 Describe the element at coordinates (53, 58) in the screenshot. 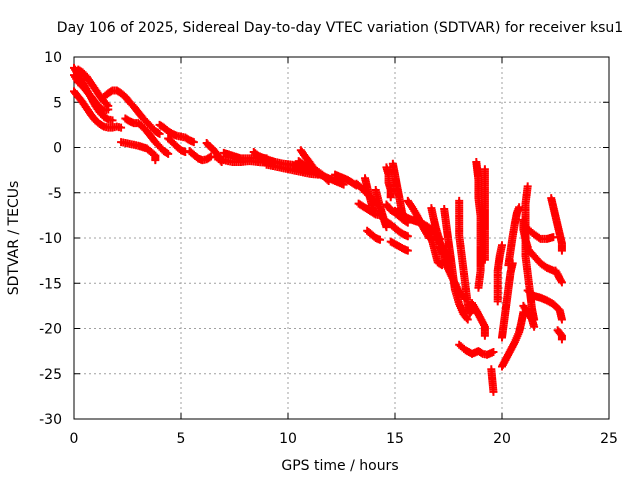

I see `y-tick-label: 10` at that location.